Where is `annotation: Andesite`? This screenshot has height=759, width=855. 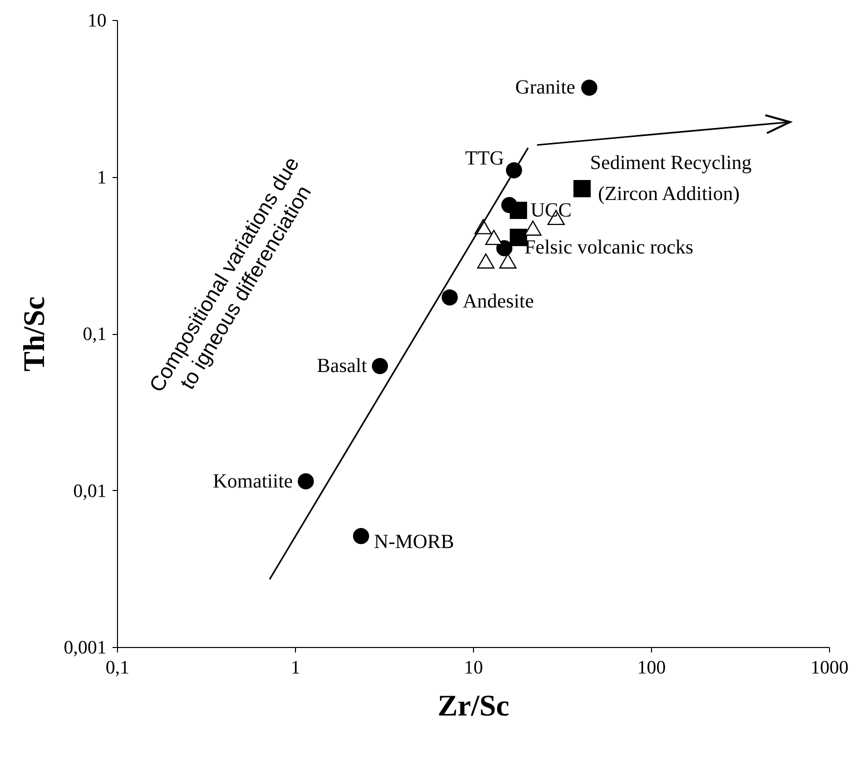 annotation: Andesite is located at coordinates (498, 301).